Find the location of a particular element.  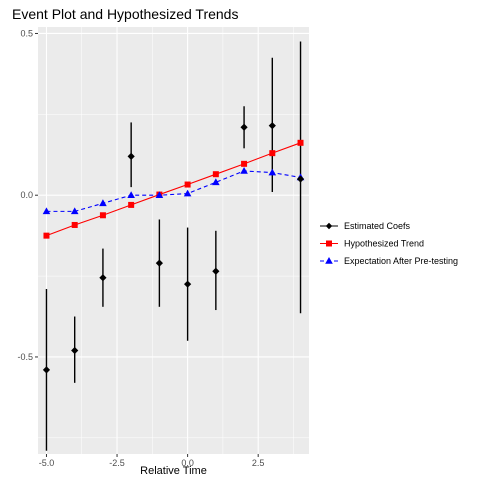

legend-item-hypothesized-trend: Hypothesized Trend is located at coordinates (372, 244).